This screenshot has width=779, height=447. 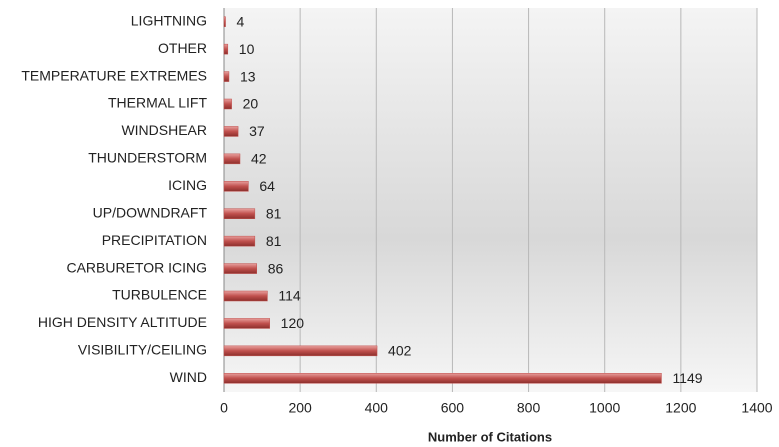 What do you see at coordinates (400, 351) in the screenshot?
I see `data-label: 402` at bounding box center [400, 351].